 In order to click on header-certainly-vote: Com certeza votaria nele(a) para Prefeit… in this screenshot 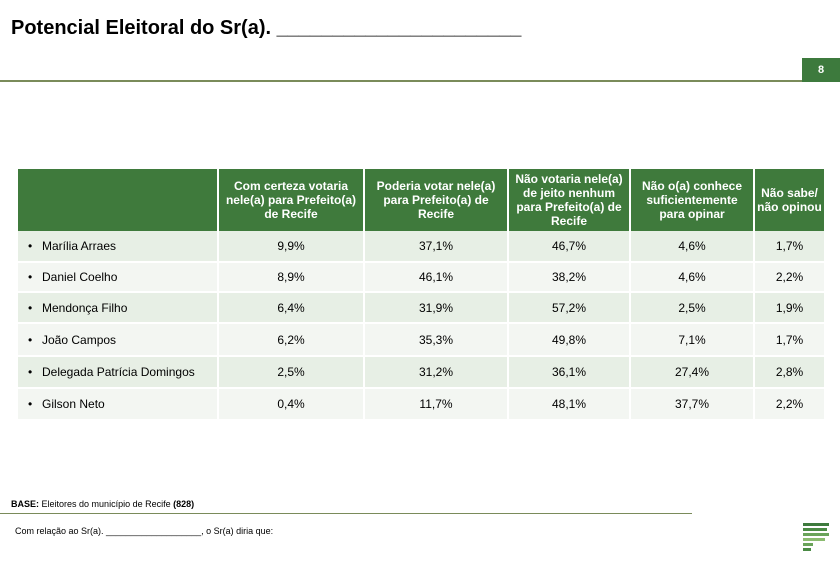, I will do `click(291, 200)`.